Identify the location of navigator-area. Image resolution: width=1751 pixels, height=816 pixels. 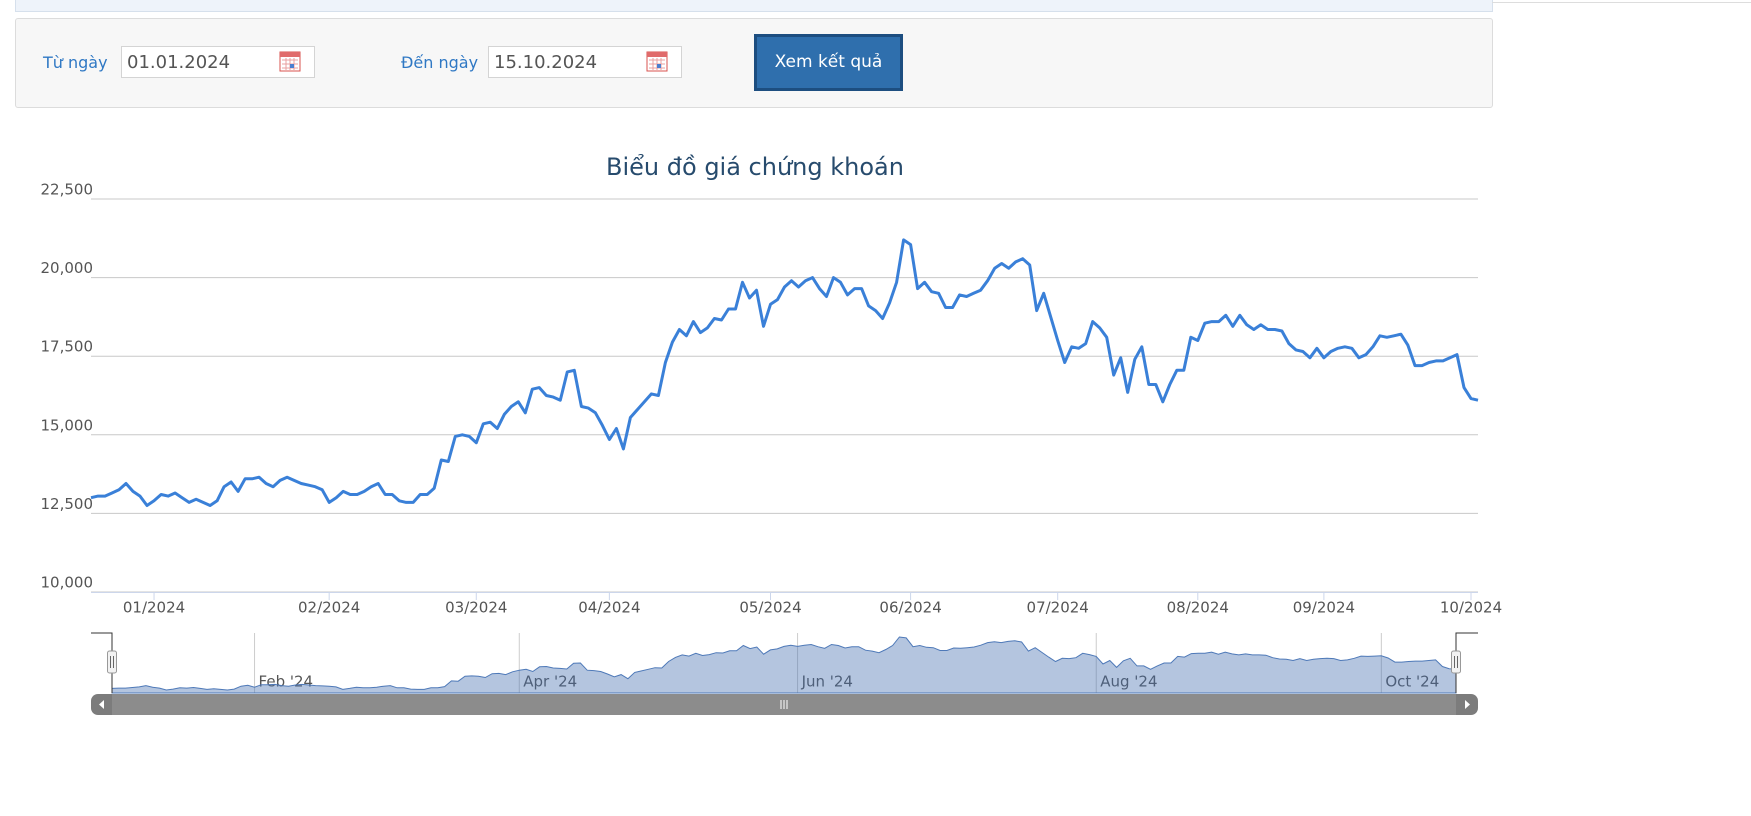
(784, 665).